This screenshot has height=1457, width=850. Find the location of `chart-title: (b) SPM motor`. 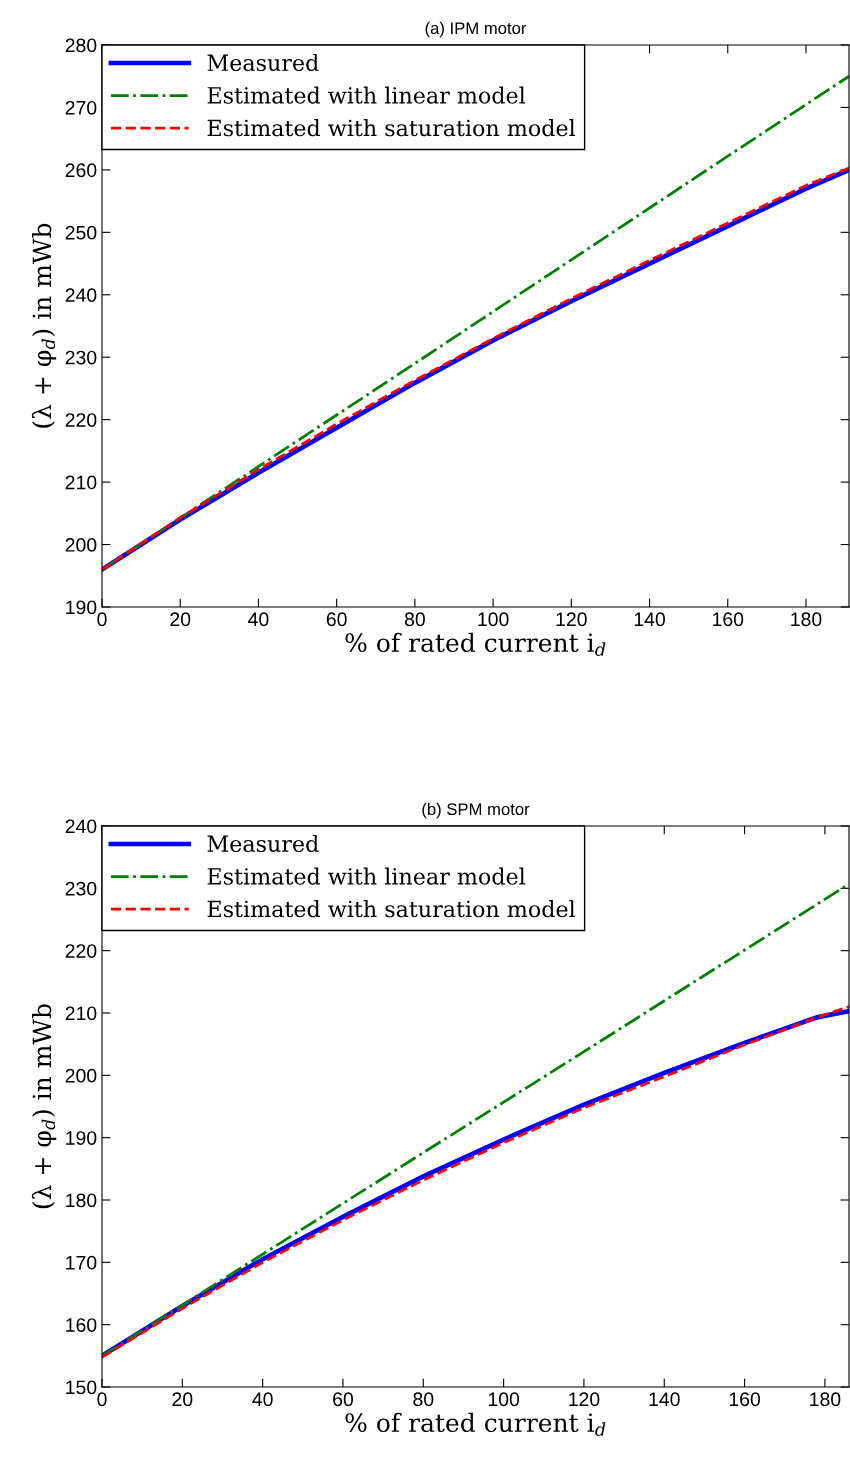

chart-title: (b) SPM motor is located at coordinates (476, 810).